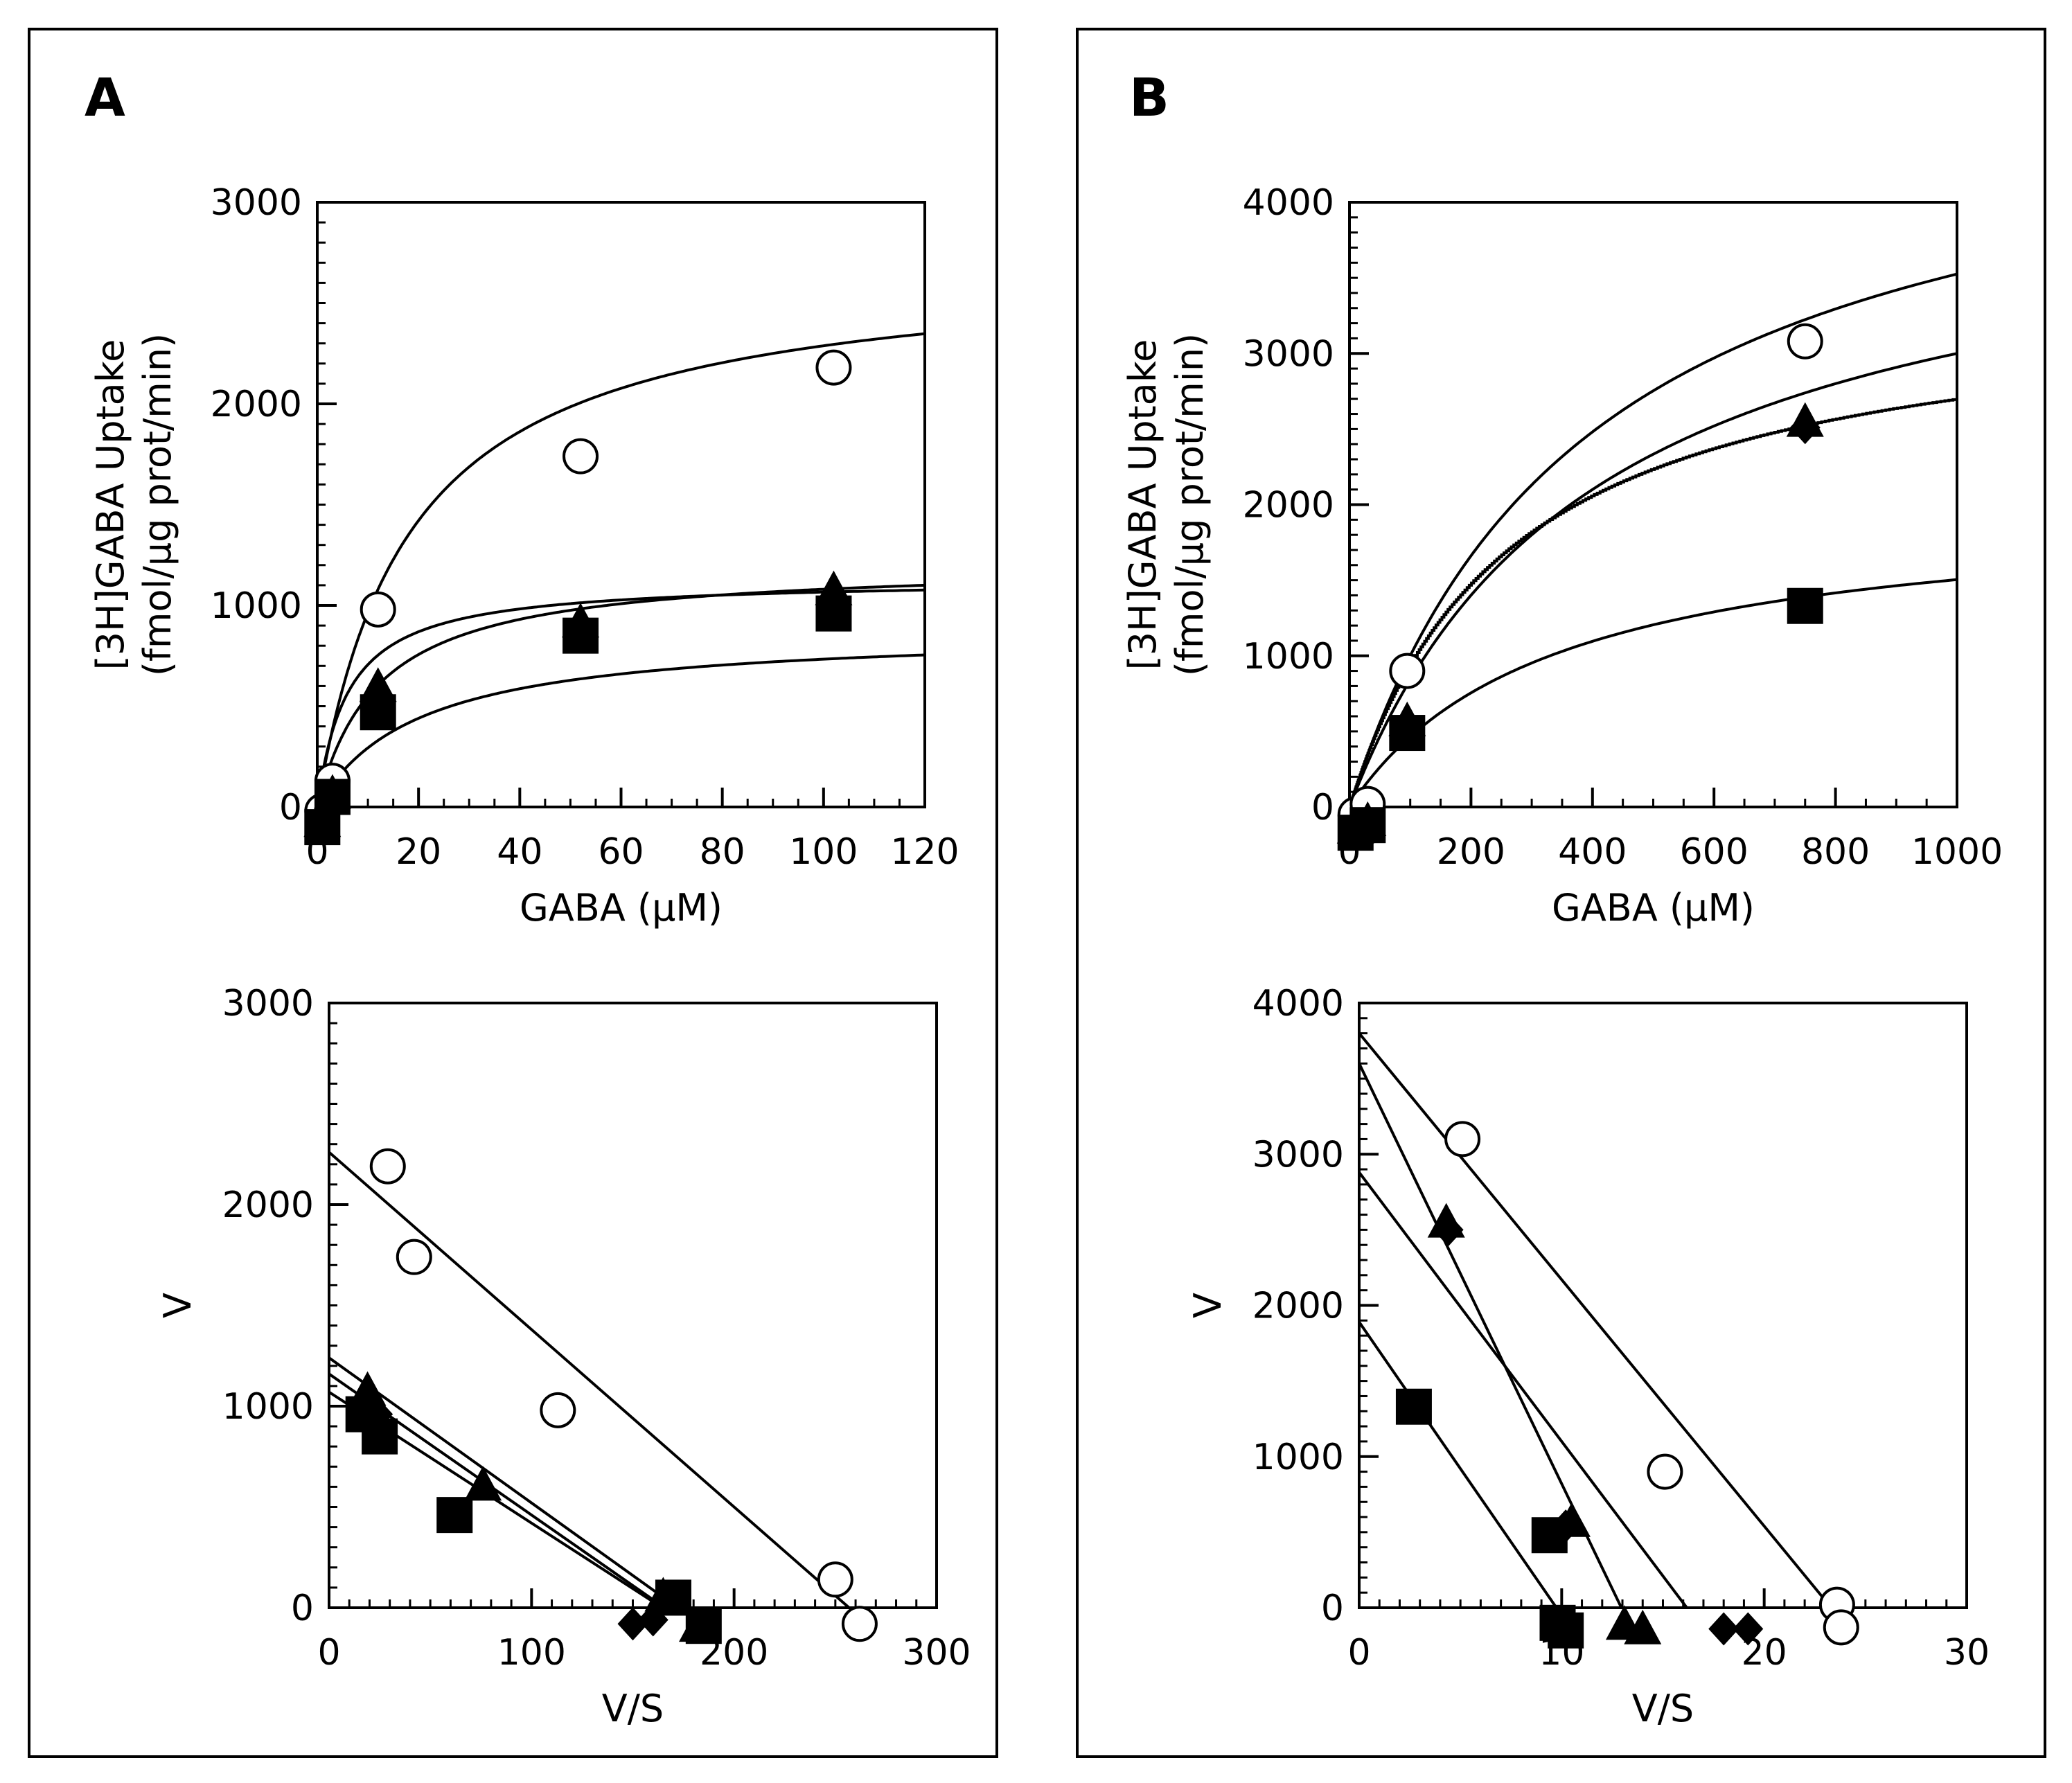 The width and height of the screenshot is (2072, 1783). What do you see at coordinates (1471, 852) in the screenshot?
I see `x-tick-label: 200` at bounding box center [1471, 852].